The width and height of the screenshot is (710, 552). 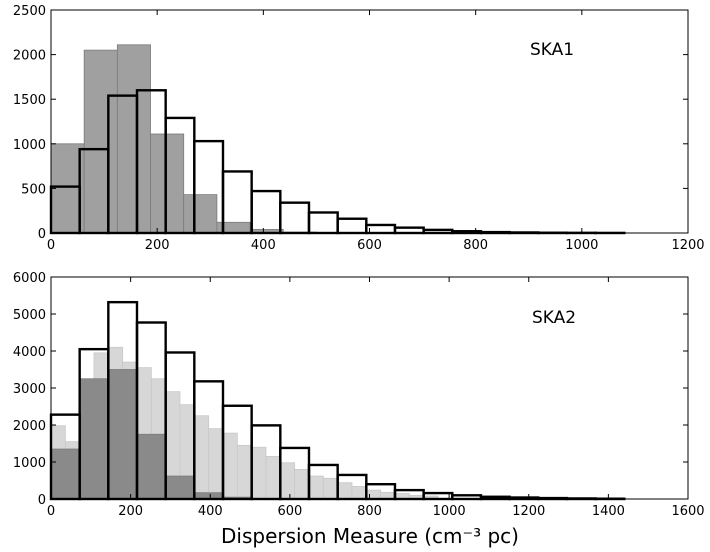 I want to click on ska1-y-tick-label: 1500, so click(x=29, y=100).